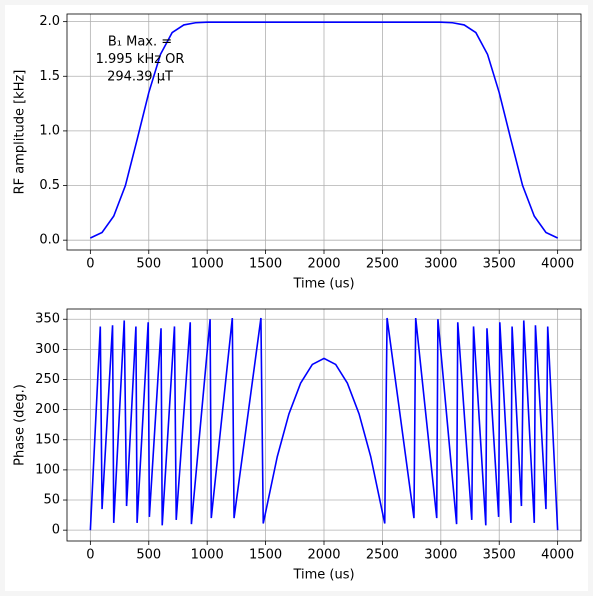 The width and height of the screenshot is (593, 596). What do you see at coordinates (20, 425) in the screenshot?
I see `y-axis-label: Phase (deg.)` at bounding box center [20, 425].